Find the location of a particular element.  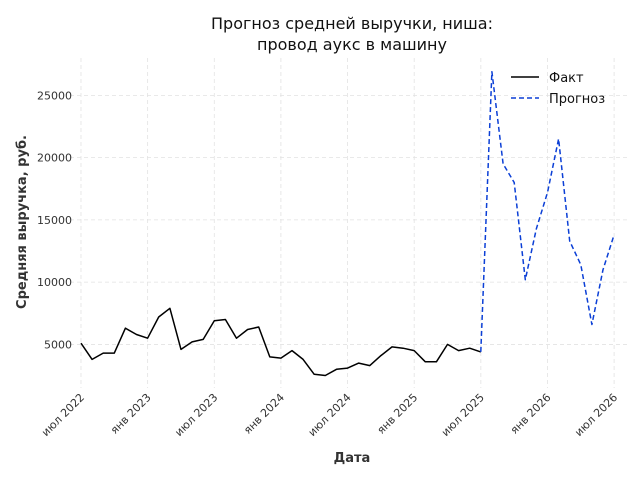

legend: Факт Прогноз is located at coordinates (558, 89).